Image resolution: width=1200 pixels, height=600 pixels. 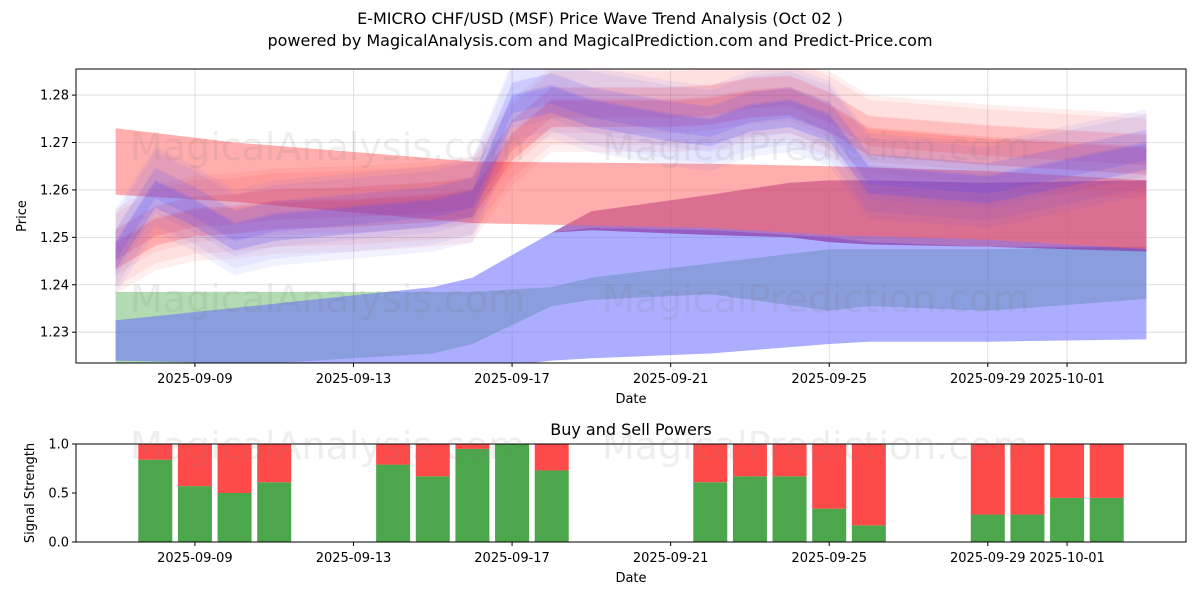 What do you see at coordinates (631, 429) in the screenshot?
I see `buy-sell-title: Buy and Sell Powers` at bounding box center [631, 429].